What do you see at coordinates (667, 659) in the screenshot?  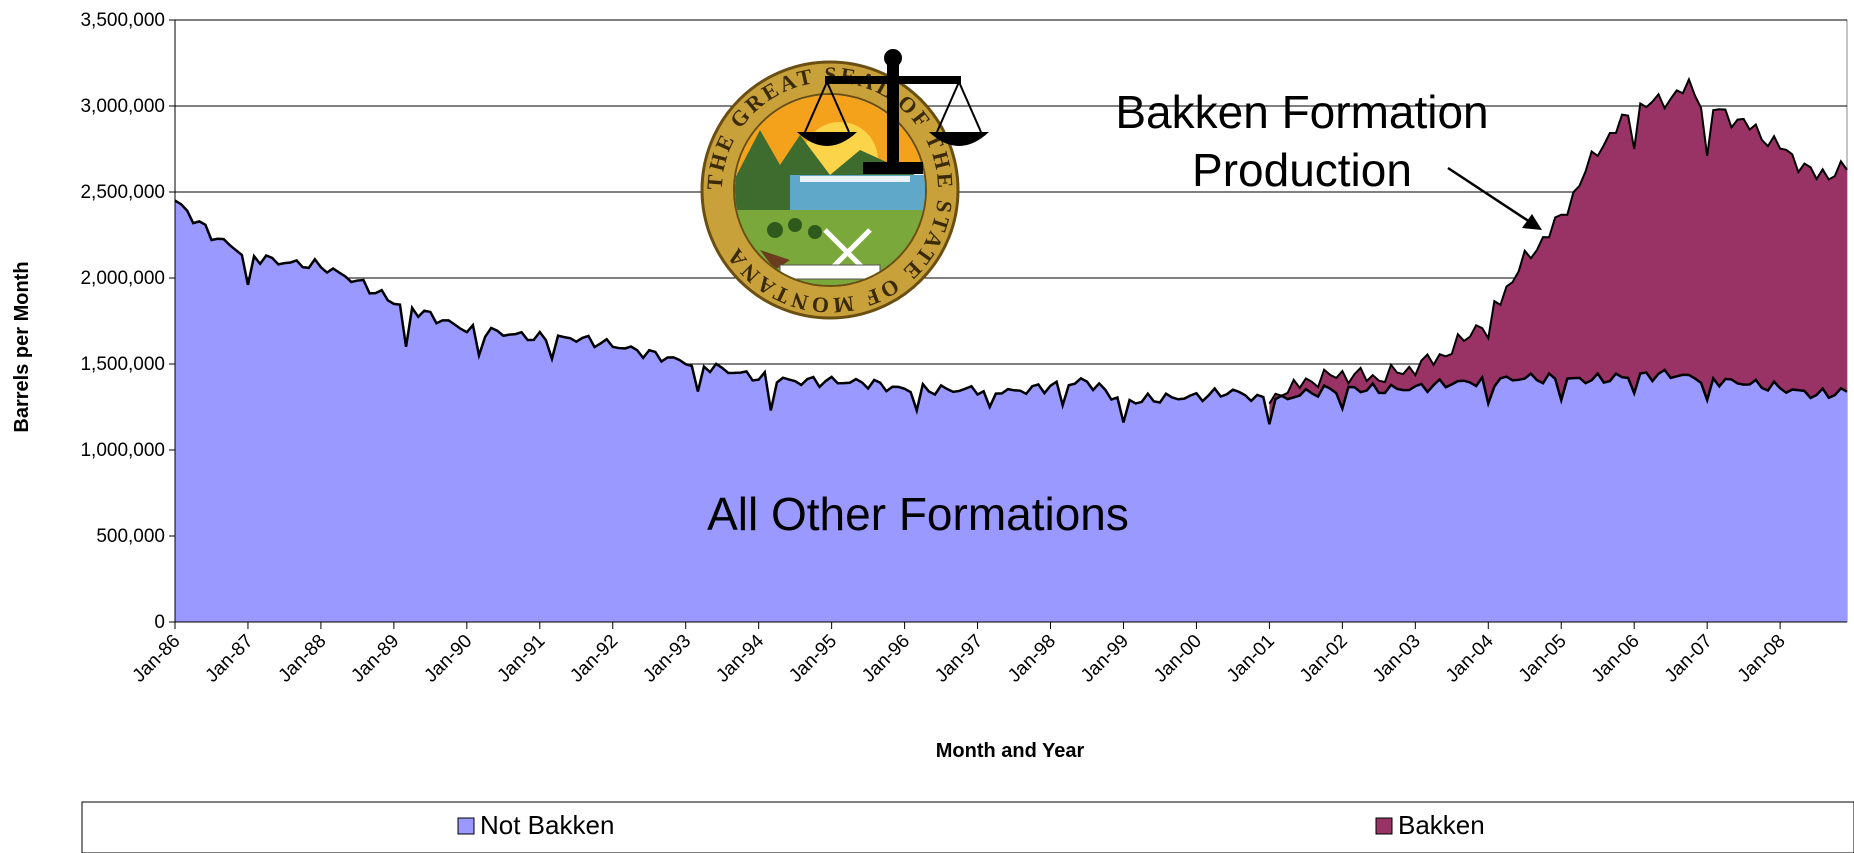 I see `x-tick-label: Jan-93` at bounding box center [667, 659].